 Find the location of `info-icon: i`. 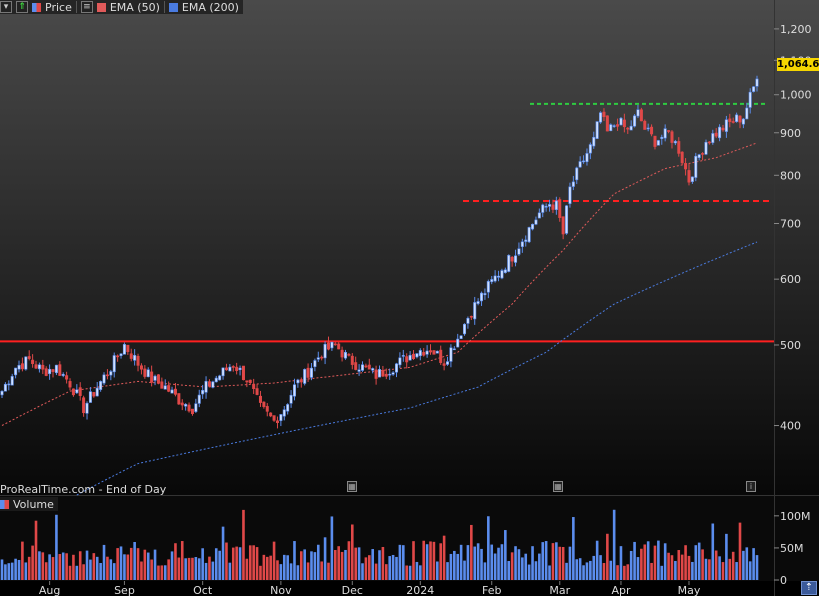

info-icon: i is located at coordinates (751, 486).